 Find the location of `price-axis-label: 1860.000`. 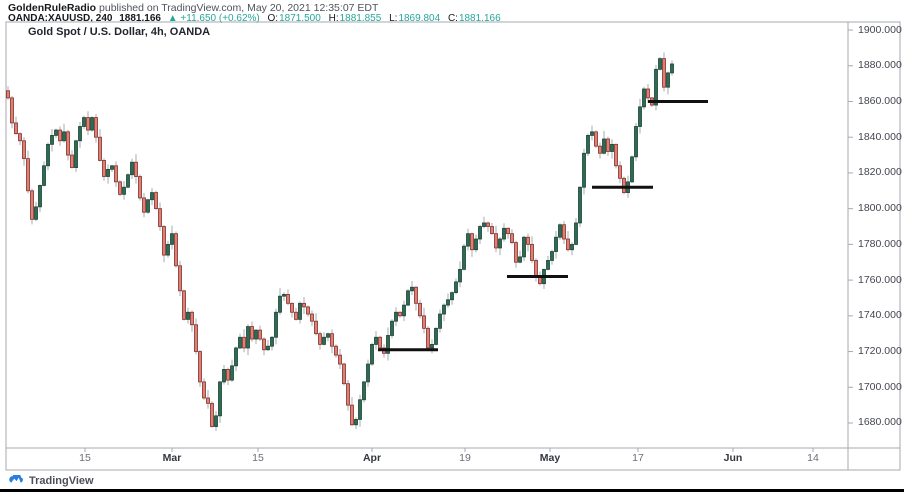

price-axis-label: 1860.000 is located at coordinates (880, 100).